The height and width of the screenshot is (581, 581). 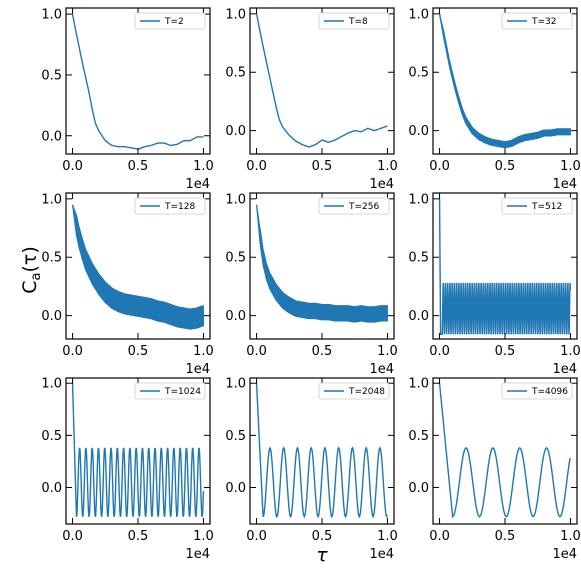 I want to click on legend-label: T=512, so click(x=546, y=207).